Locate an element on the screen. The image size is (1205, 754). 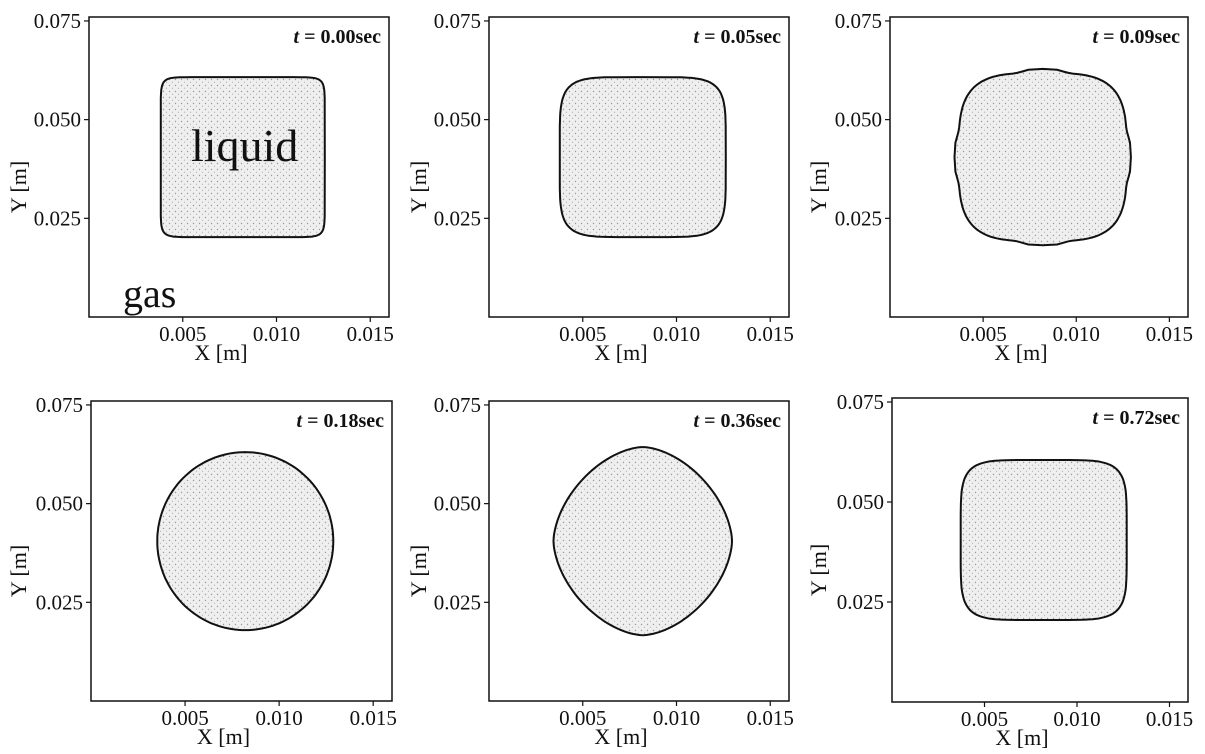
time-label: t = 0.00sec is located at coordinates (338, 37).